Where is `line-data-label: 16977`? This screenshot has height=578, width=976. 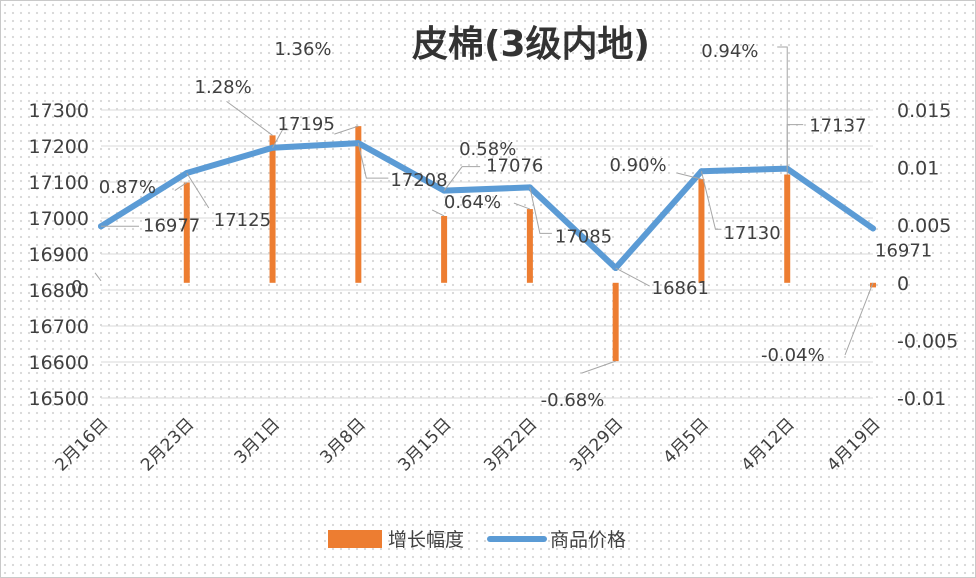 line-data-label: 16977 is located at coordinates (171, 225).